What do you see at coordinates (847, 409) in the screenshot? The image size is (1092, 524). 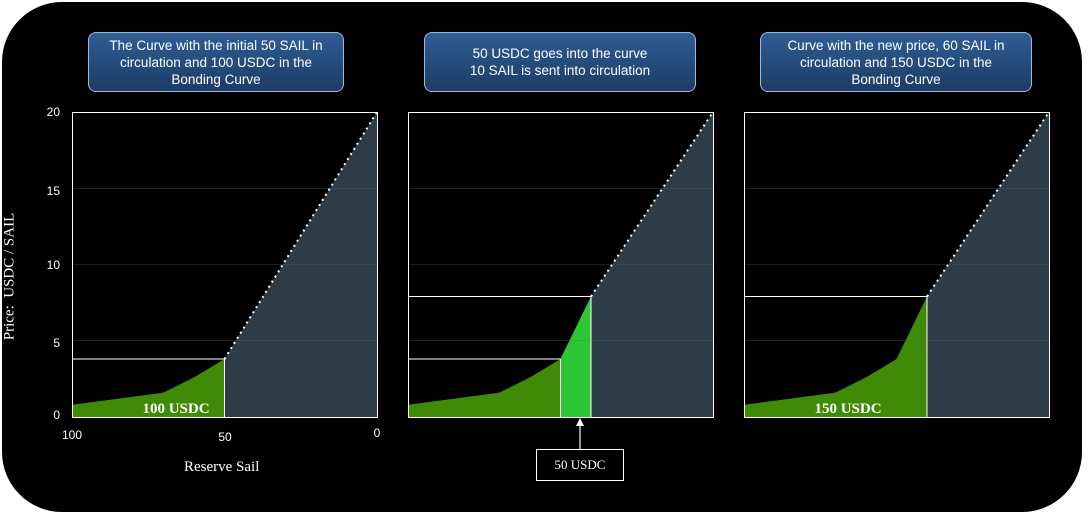 I see `fill-amount-label: 150 USDC` at bounding box center [847, 409].